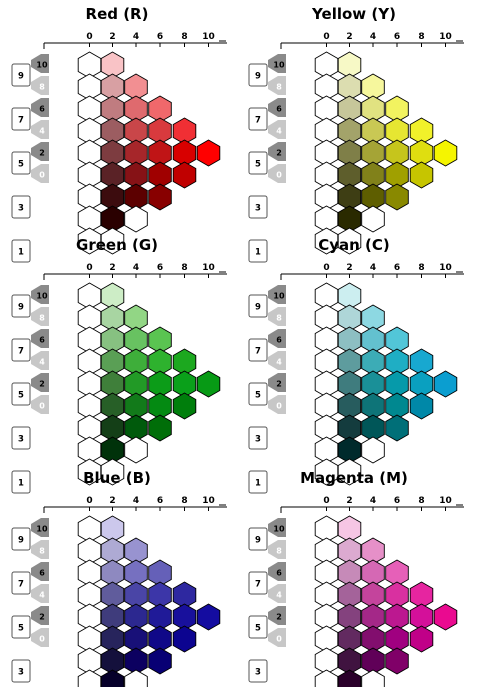 The width and height of the screenshot is (483, 691). What do you see at coordinates (42, 175) in the screenshot?
I see `step-label-even: 0` at bounding box center [42, 175].